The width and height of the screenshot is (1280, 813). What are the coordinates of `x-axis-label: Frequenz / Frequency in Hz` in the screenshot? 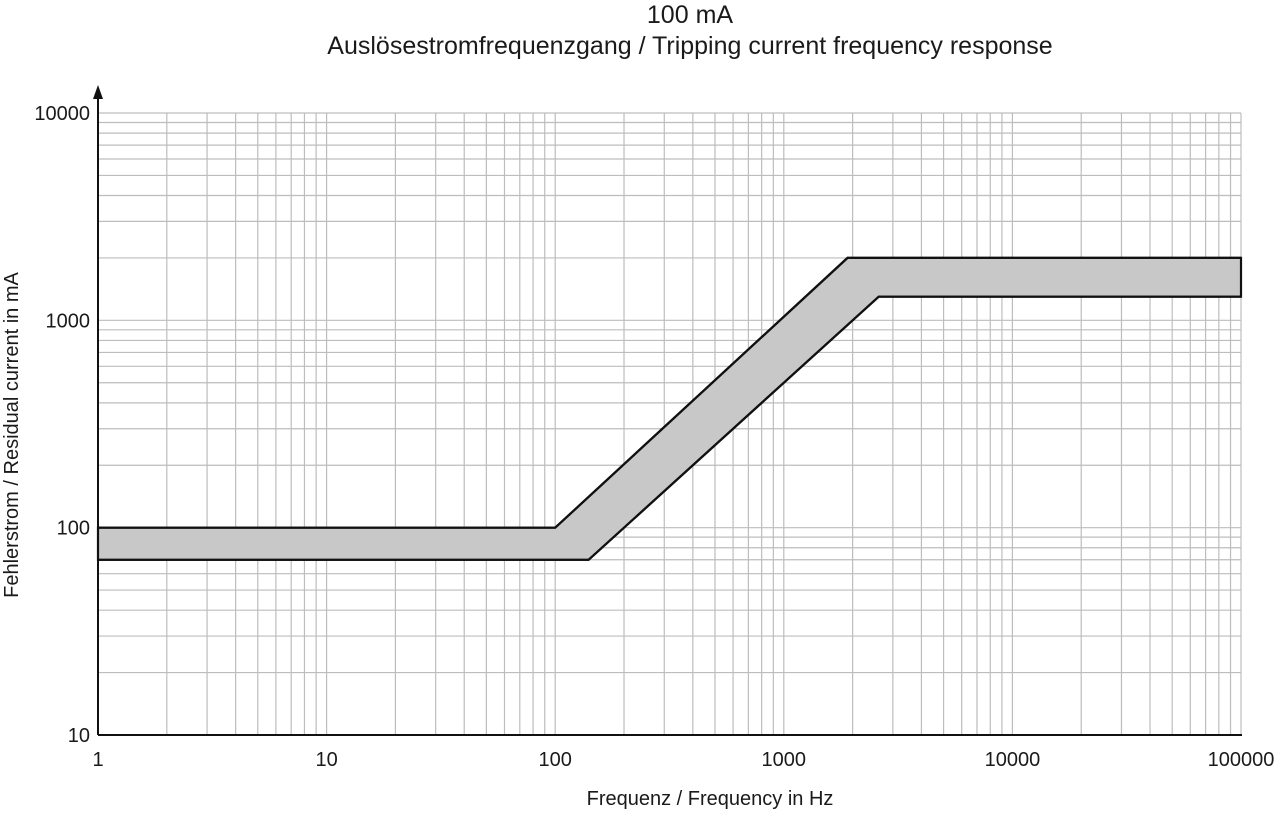 It's located at (710, 799).